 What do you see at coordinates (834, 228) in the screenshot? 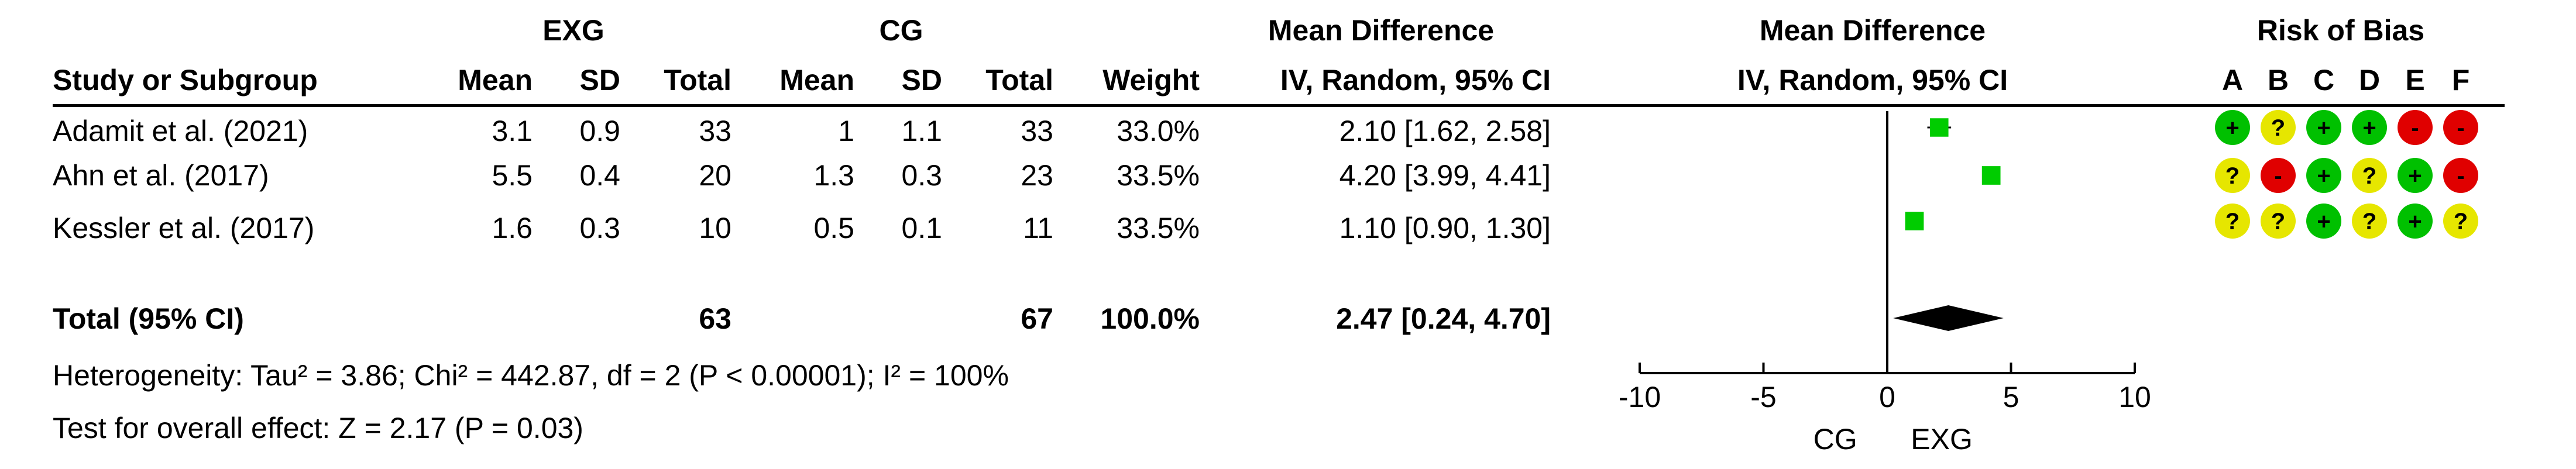
I see `cg-mean: 0.5` at bounding box center [834, 228].